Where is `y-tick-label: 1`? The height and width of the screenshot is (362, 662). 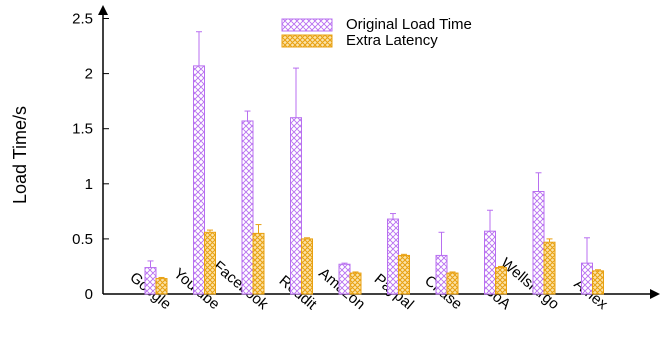
y-tick-label: 1 is located at coordinates (89, 184).